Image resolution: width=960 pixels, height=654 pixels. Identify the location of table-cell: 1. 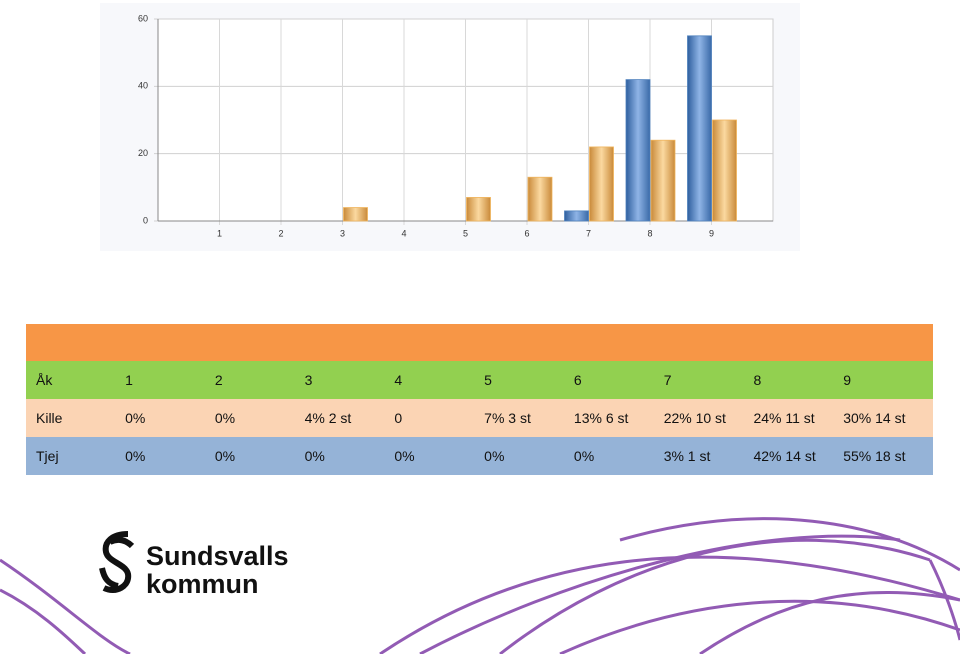
(129, 380).